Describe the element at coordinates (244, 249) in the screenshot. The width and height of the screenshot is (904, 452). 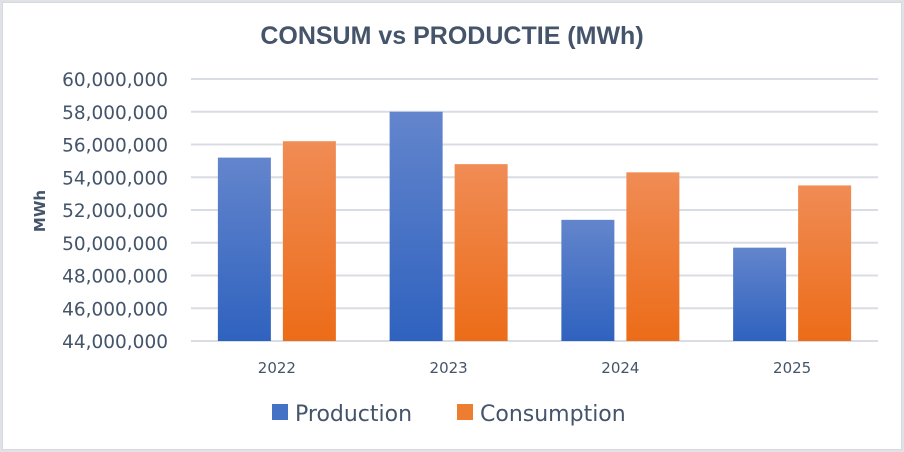
I see `bar-production-2022` at that location.